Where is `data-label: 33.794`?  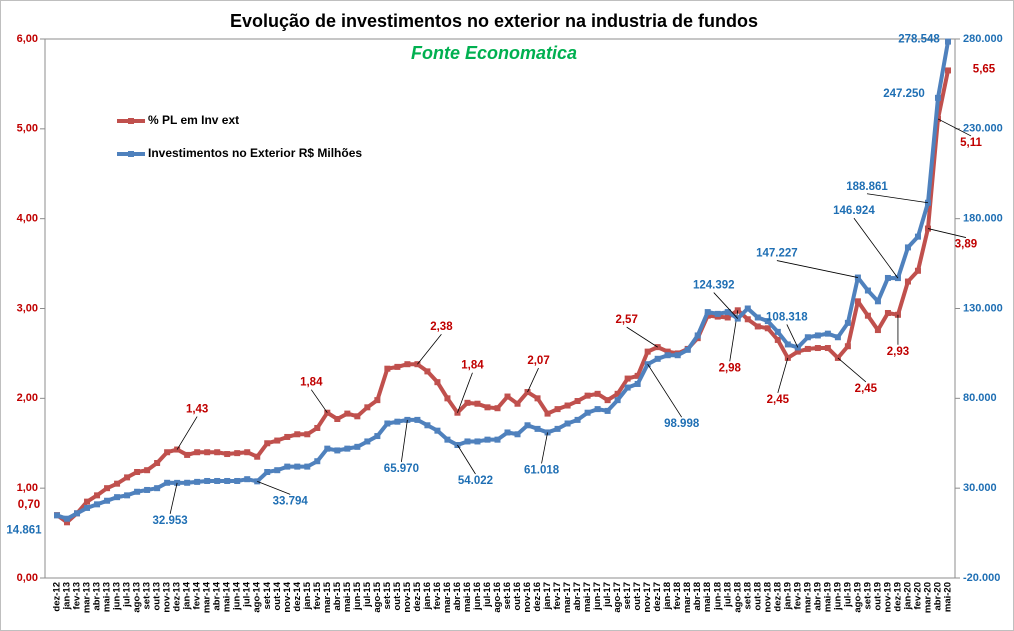
data-label: 33.794 is located at coordinates (291, 501).